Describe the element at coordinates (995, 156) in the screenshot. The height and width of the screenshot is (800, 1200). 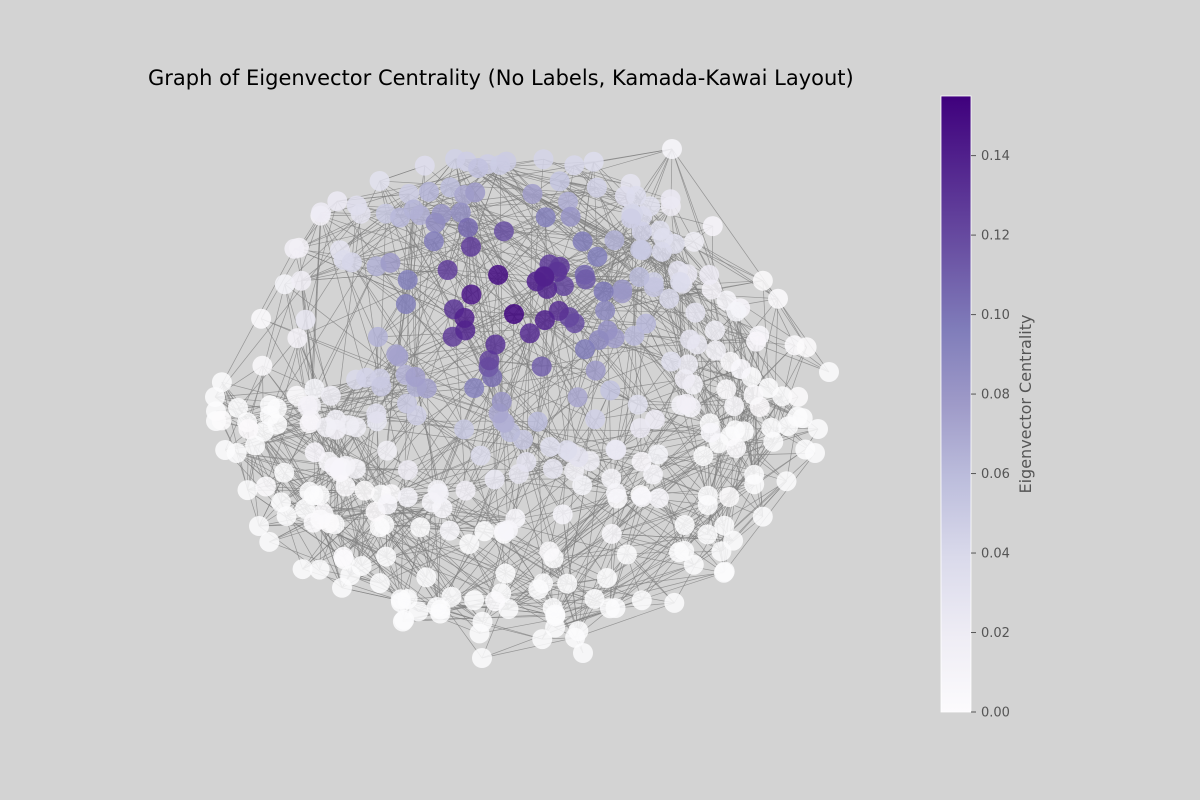
I see `colorbar-tick-label: 0.14` at that location.